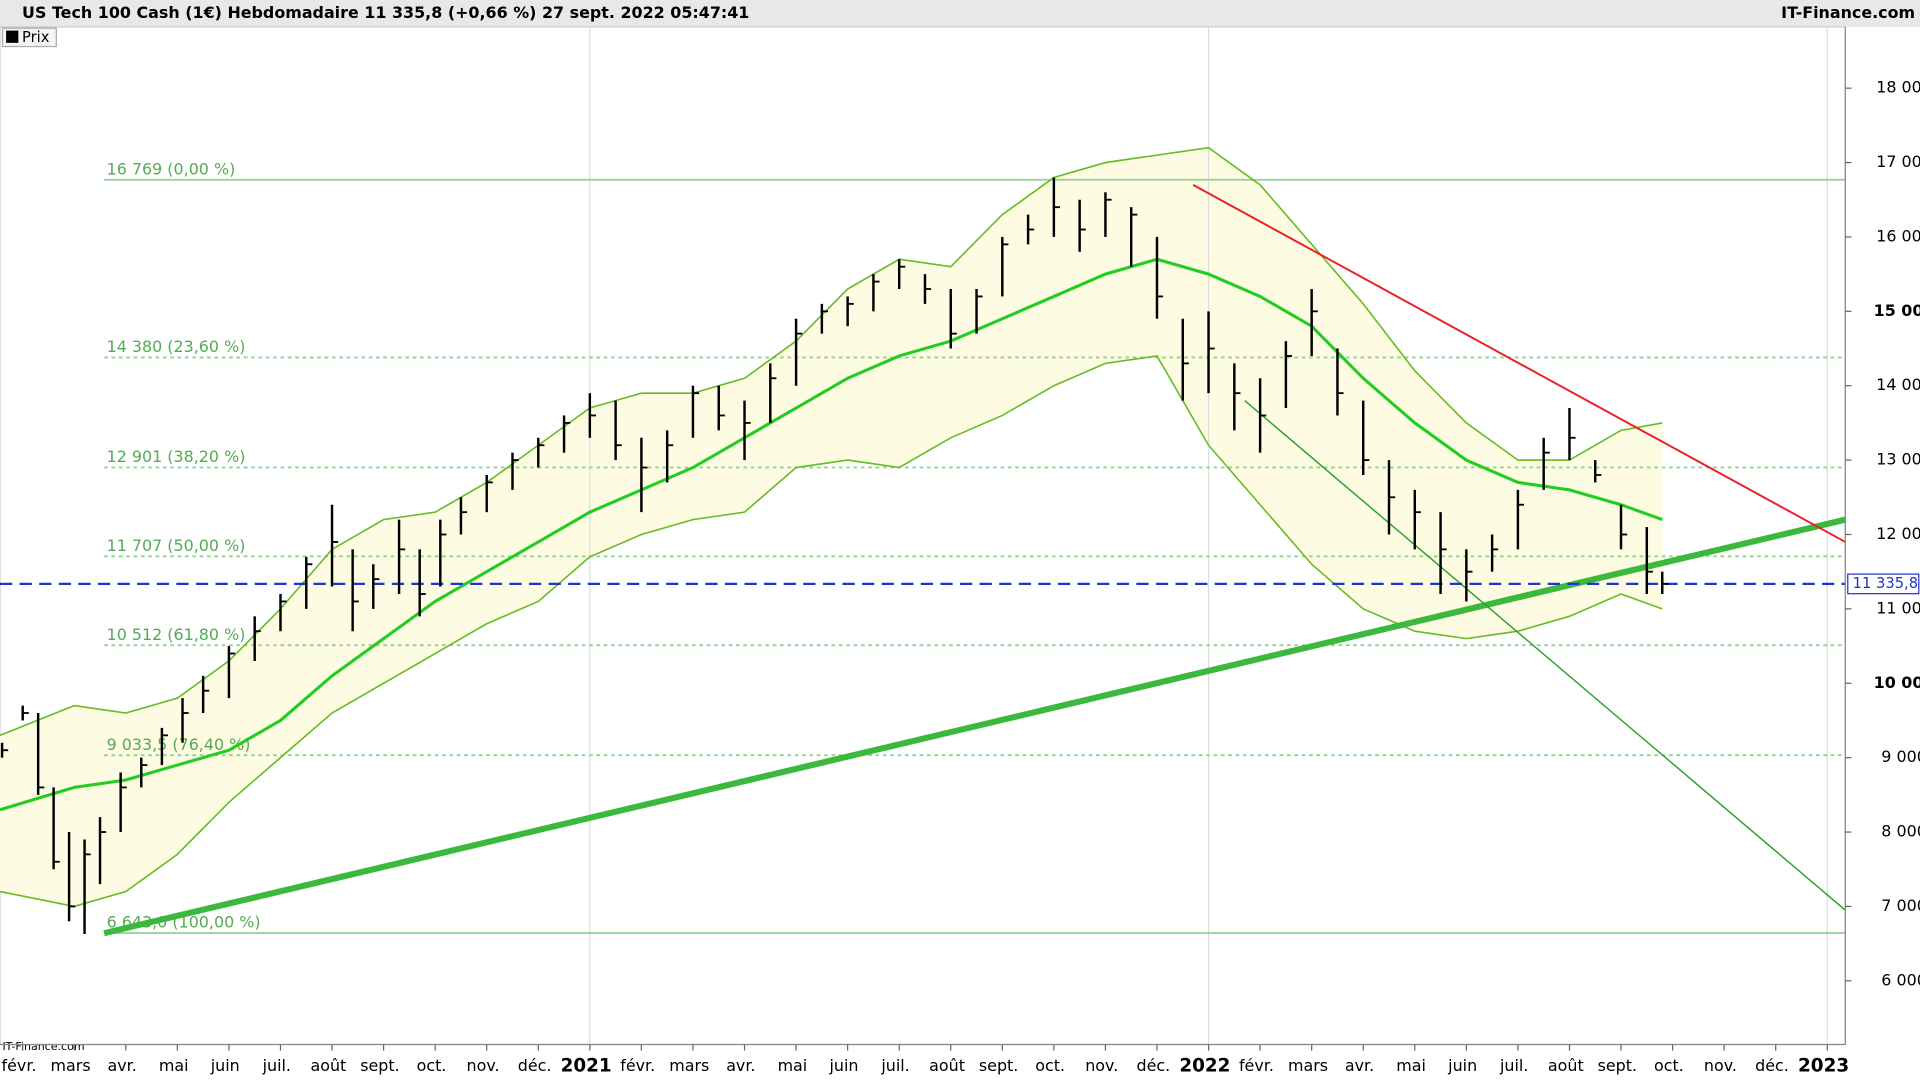 This screenshot has height=1080, width=1920. Describe the element at coordinates (1898, 607) in the screenshot. I see `y-tick-label: 11 000` at that location.